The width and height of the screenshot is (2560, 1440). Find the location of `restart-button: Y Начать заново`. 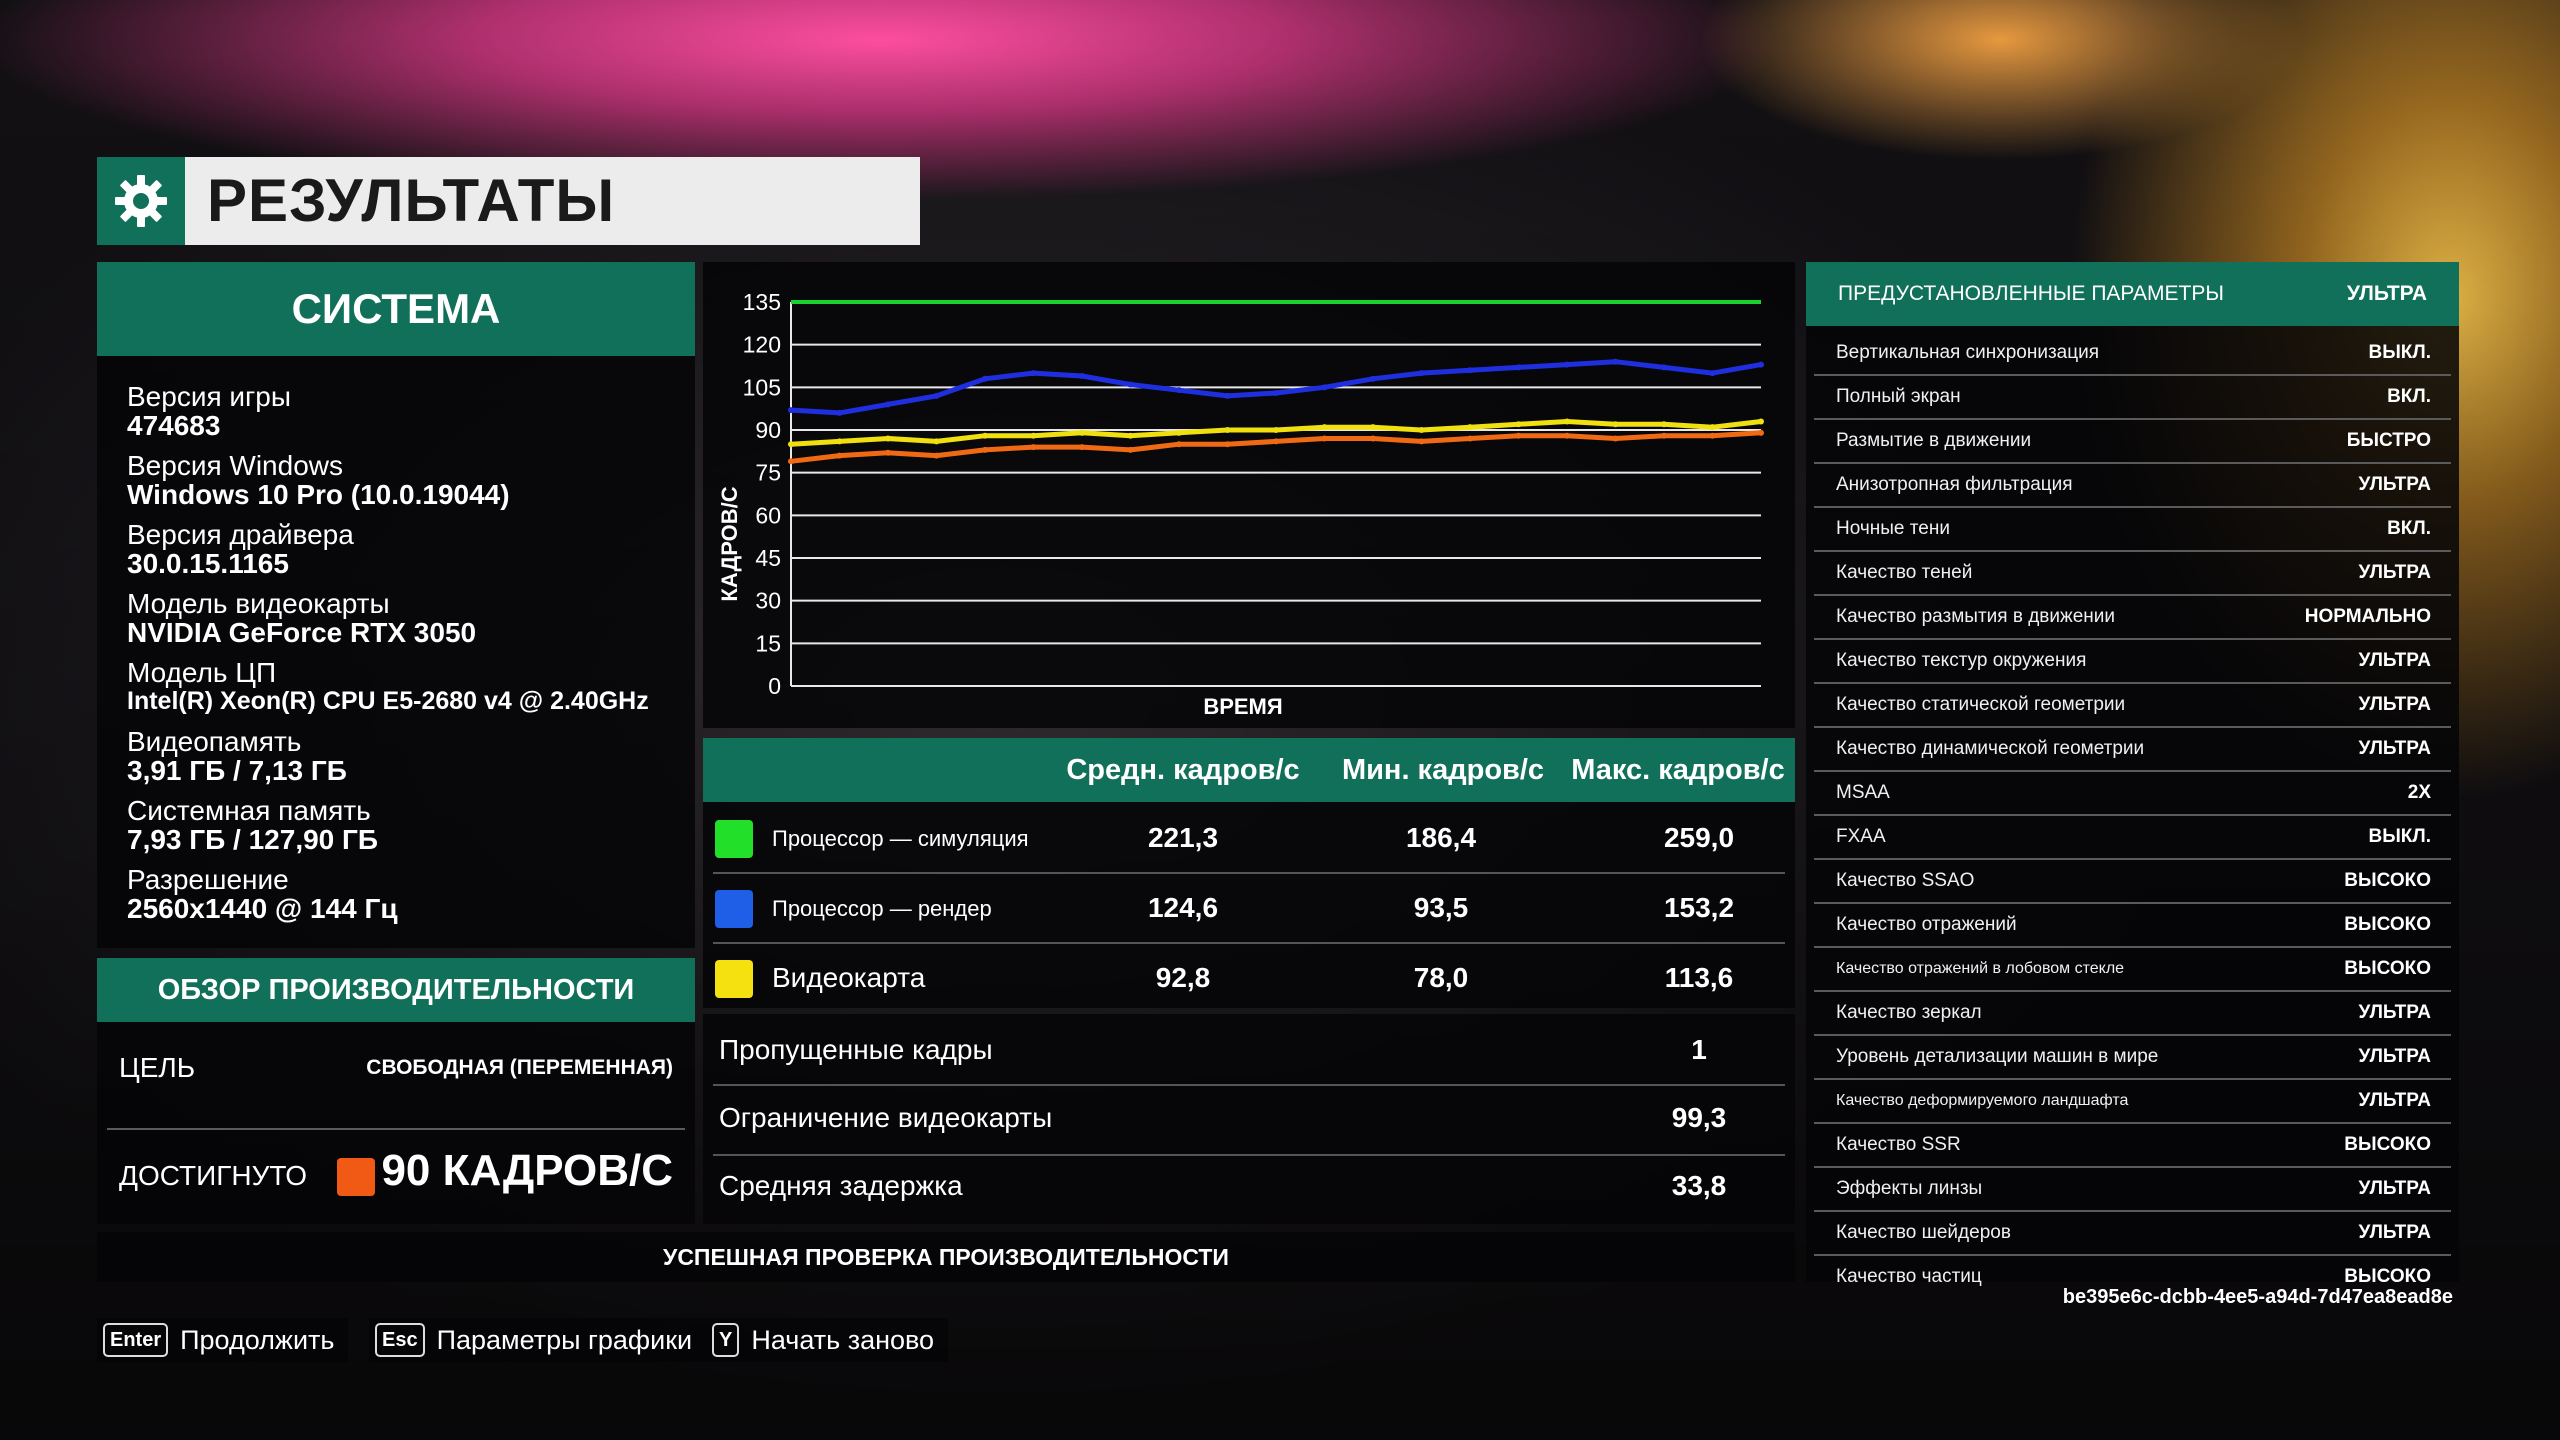

restart-button: Y Начать заново is located at coordinates (827, 1340).